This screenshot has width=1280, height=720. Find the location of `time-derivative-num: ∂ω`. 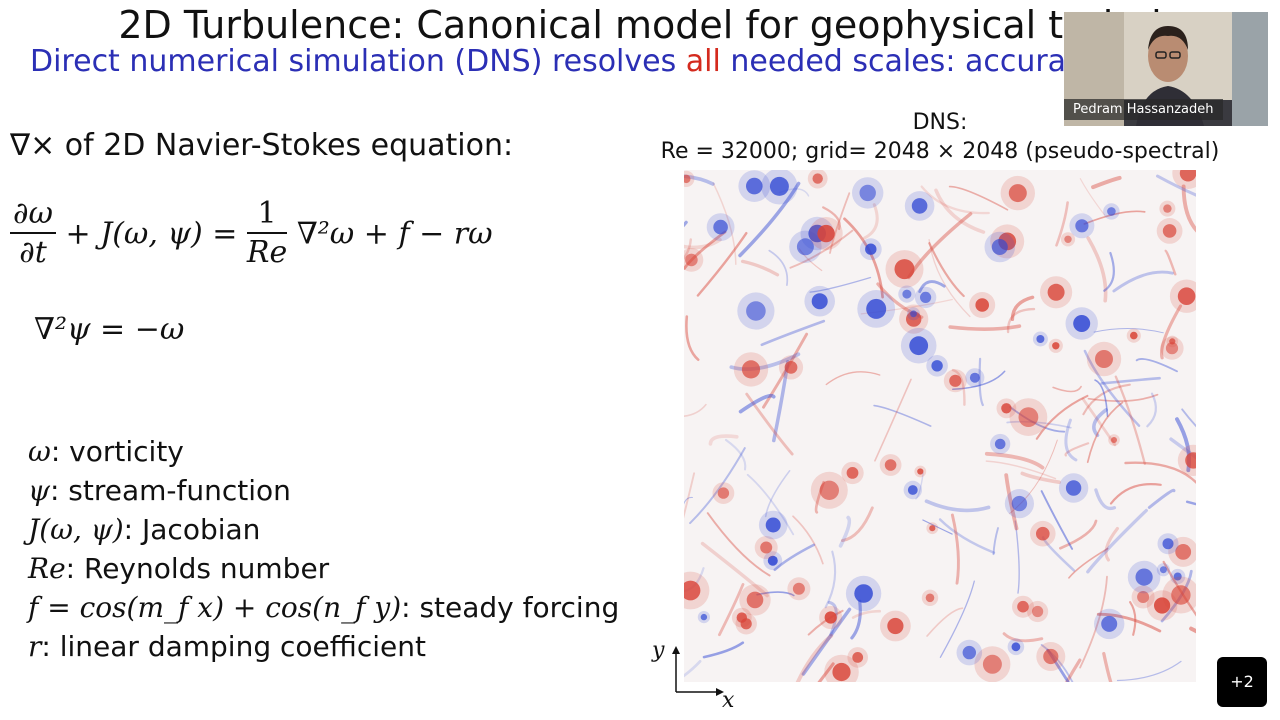

time-derivative-num: ∂ω is located at coordinates (33, 215).